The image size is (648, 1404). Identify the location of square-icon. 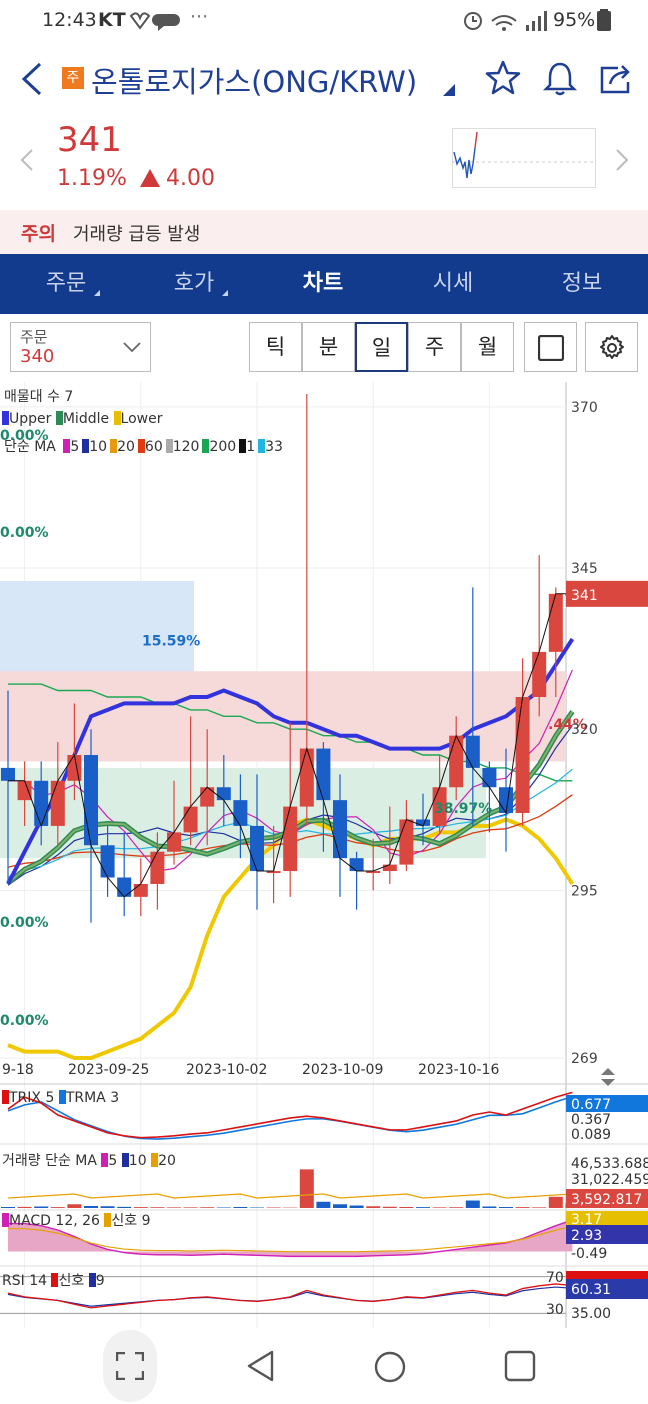
(551, 348).